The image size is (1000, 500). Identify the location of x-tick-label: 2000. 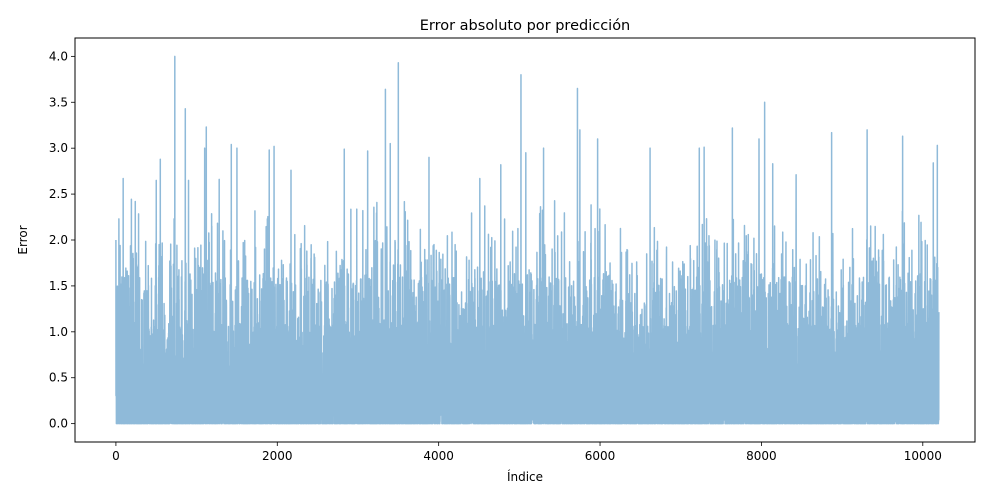
(277, 456).